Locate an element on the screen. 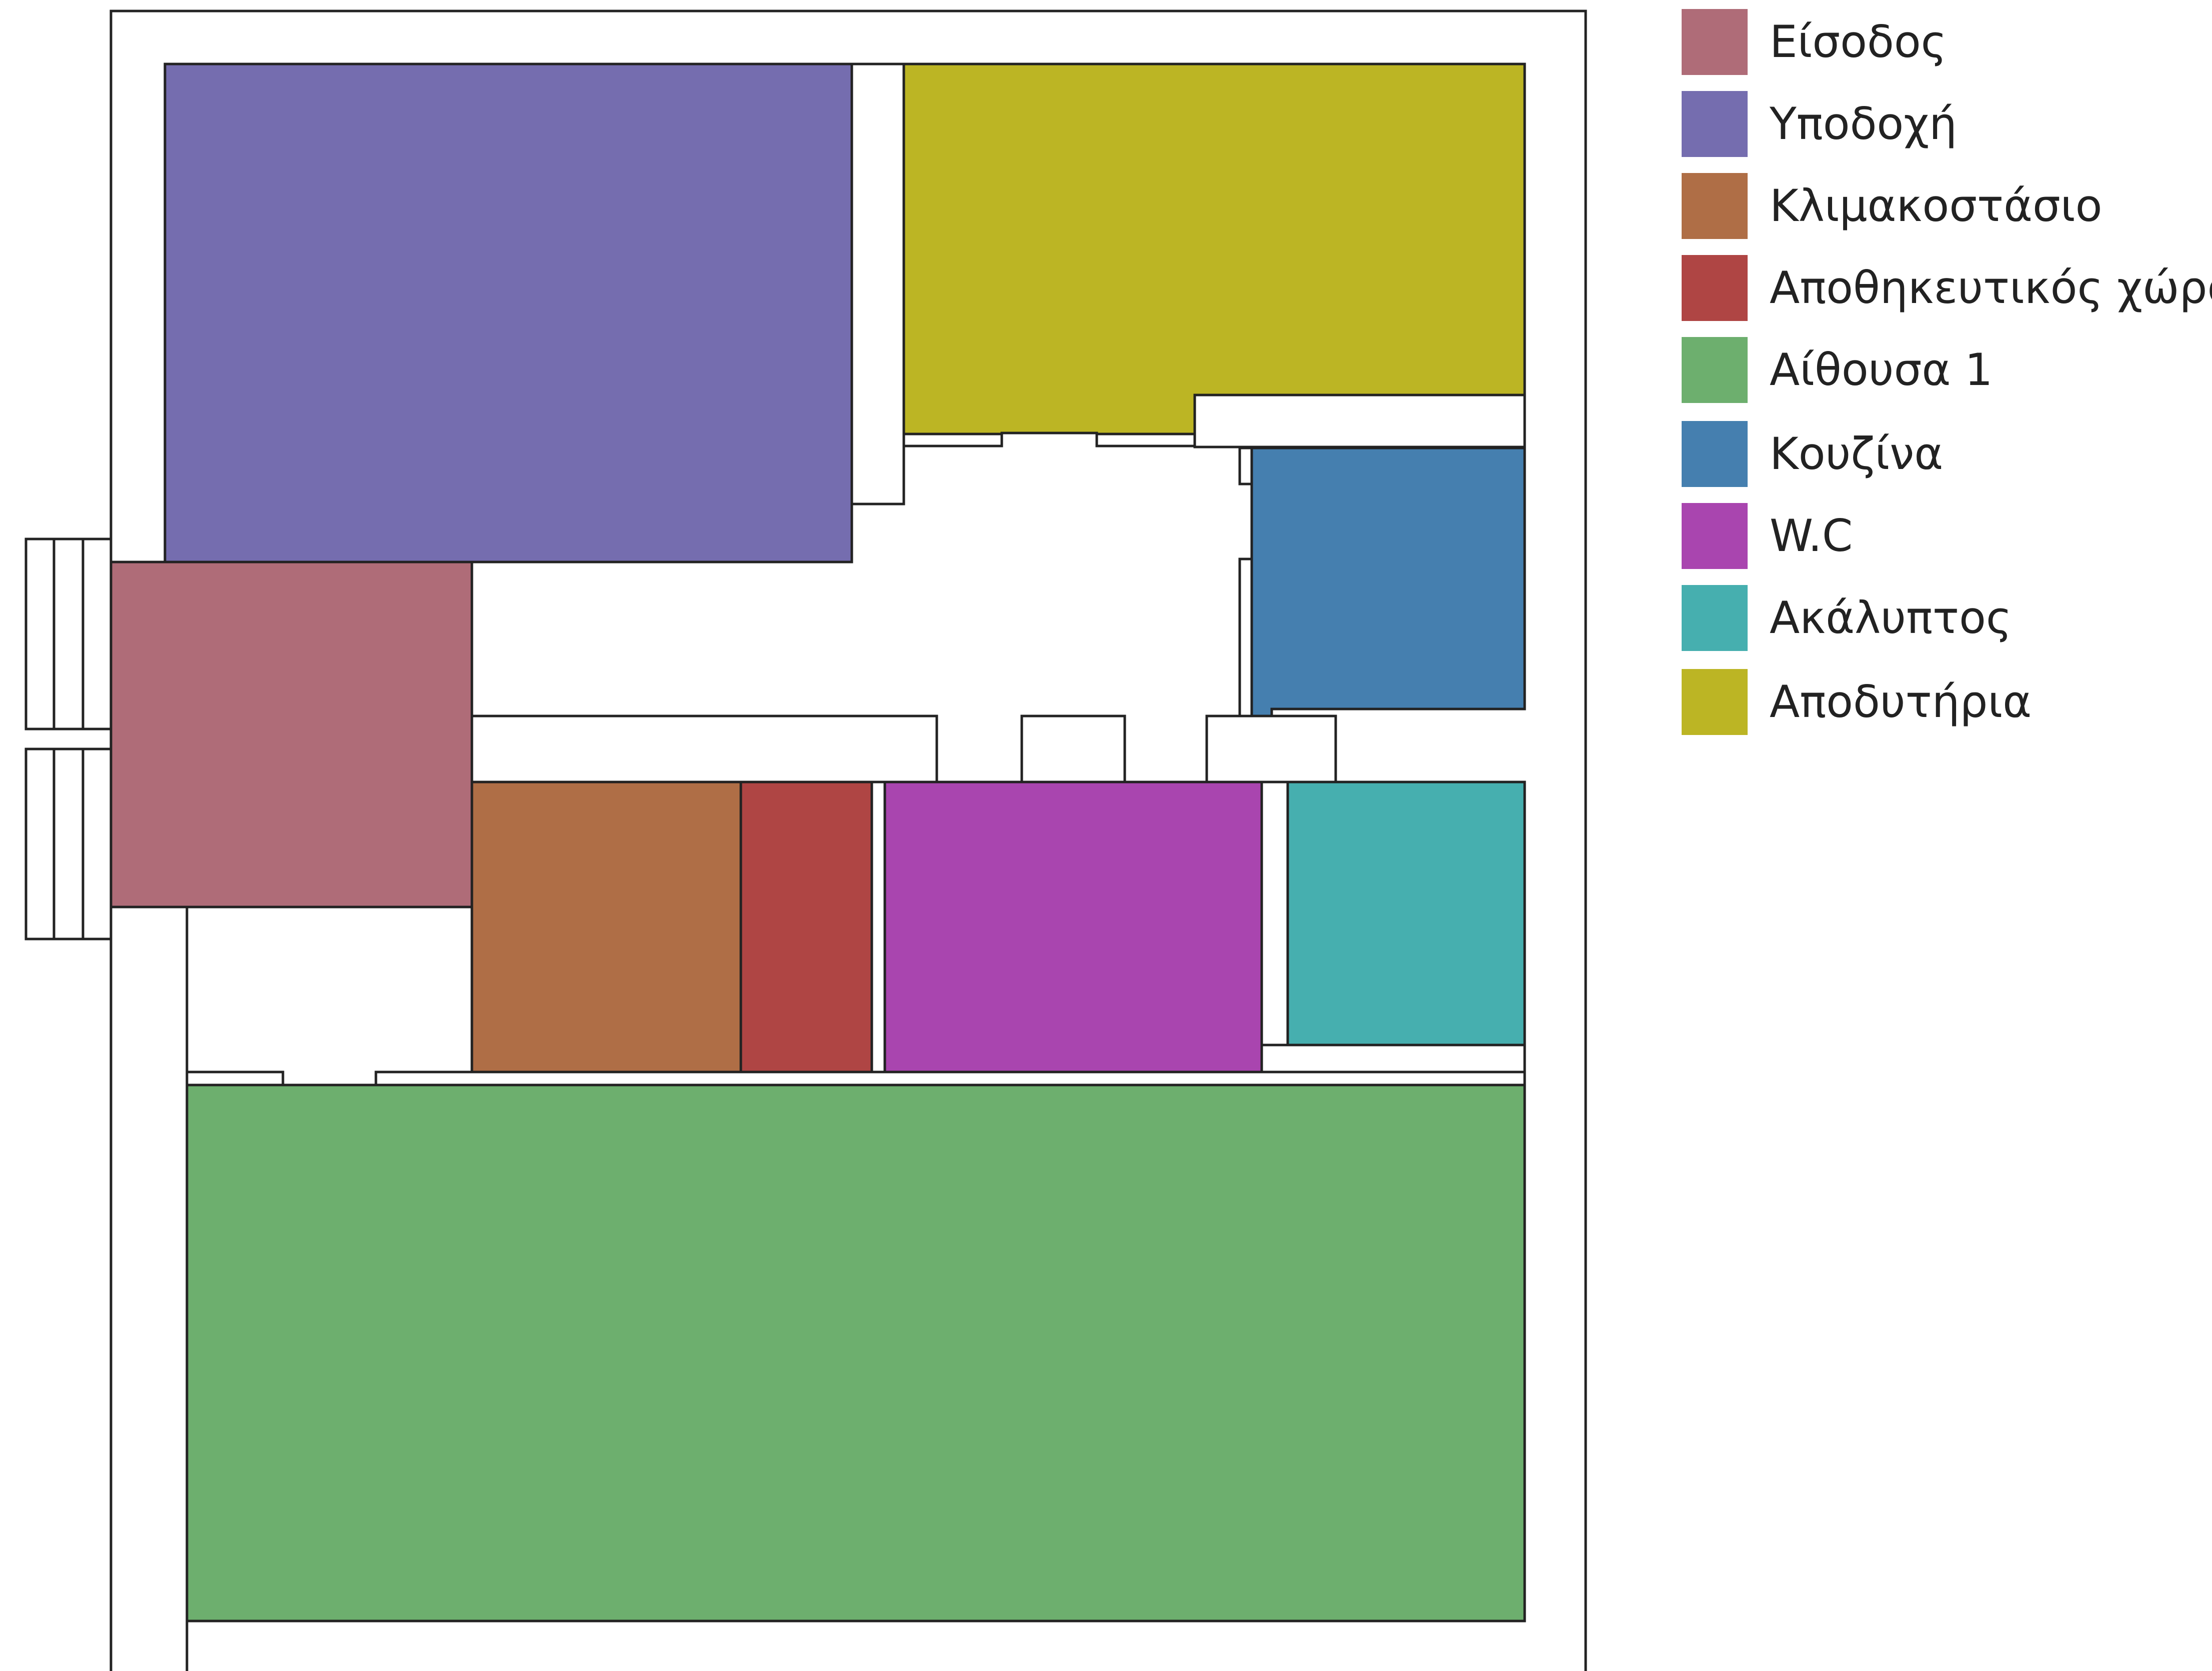  partition-mid is located at coordinates (1073, 749).